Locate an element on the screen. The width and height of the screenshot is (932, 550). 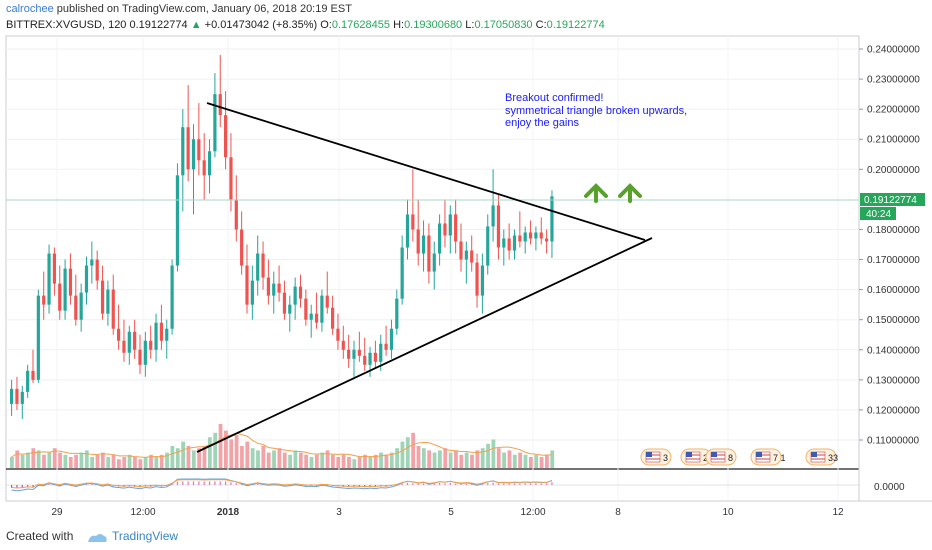
x-tick-label: 5 is located at coordinates (451, 512).